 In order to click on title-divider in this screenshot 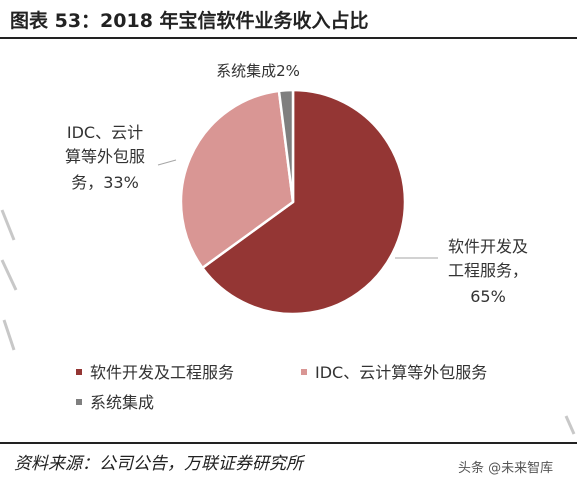, I will do `click(288, 38)`.